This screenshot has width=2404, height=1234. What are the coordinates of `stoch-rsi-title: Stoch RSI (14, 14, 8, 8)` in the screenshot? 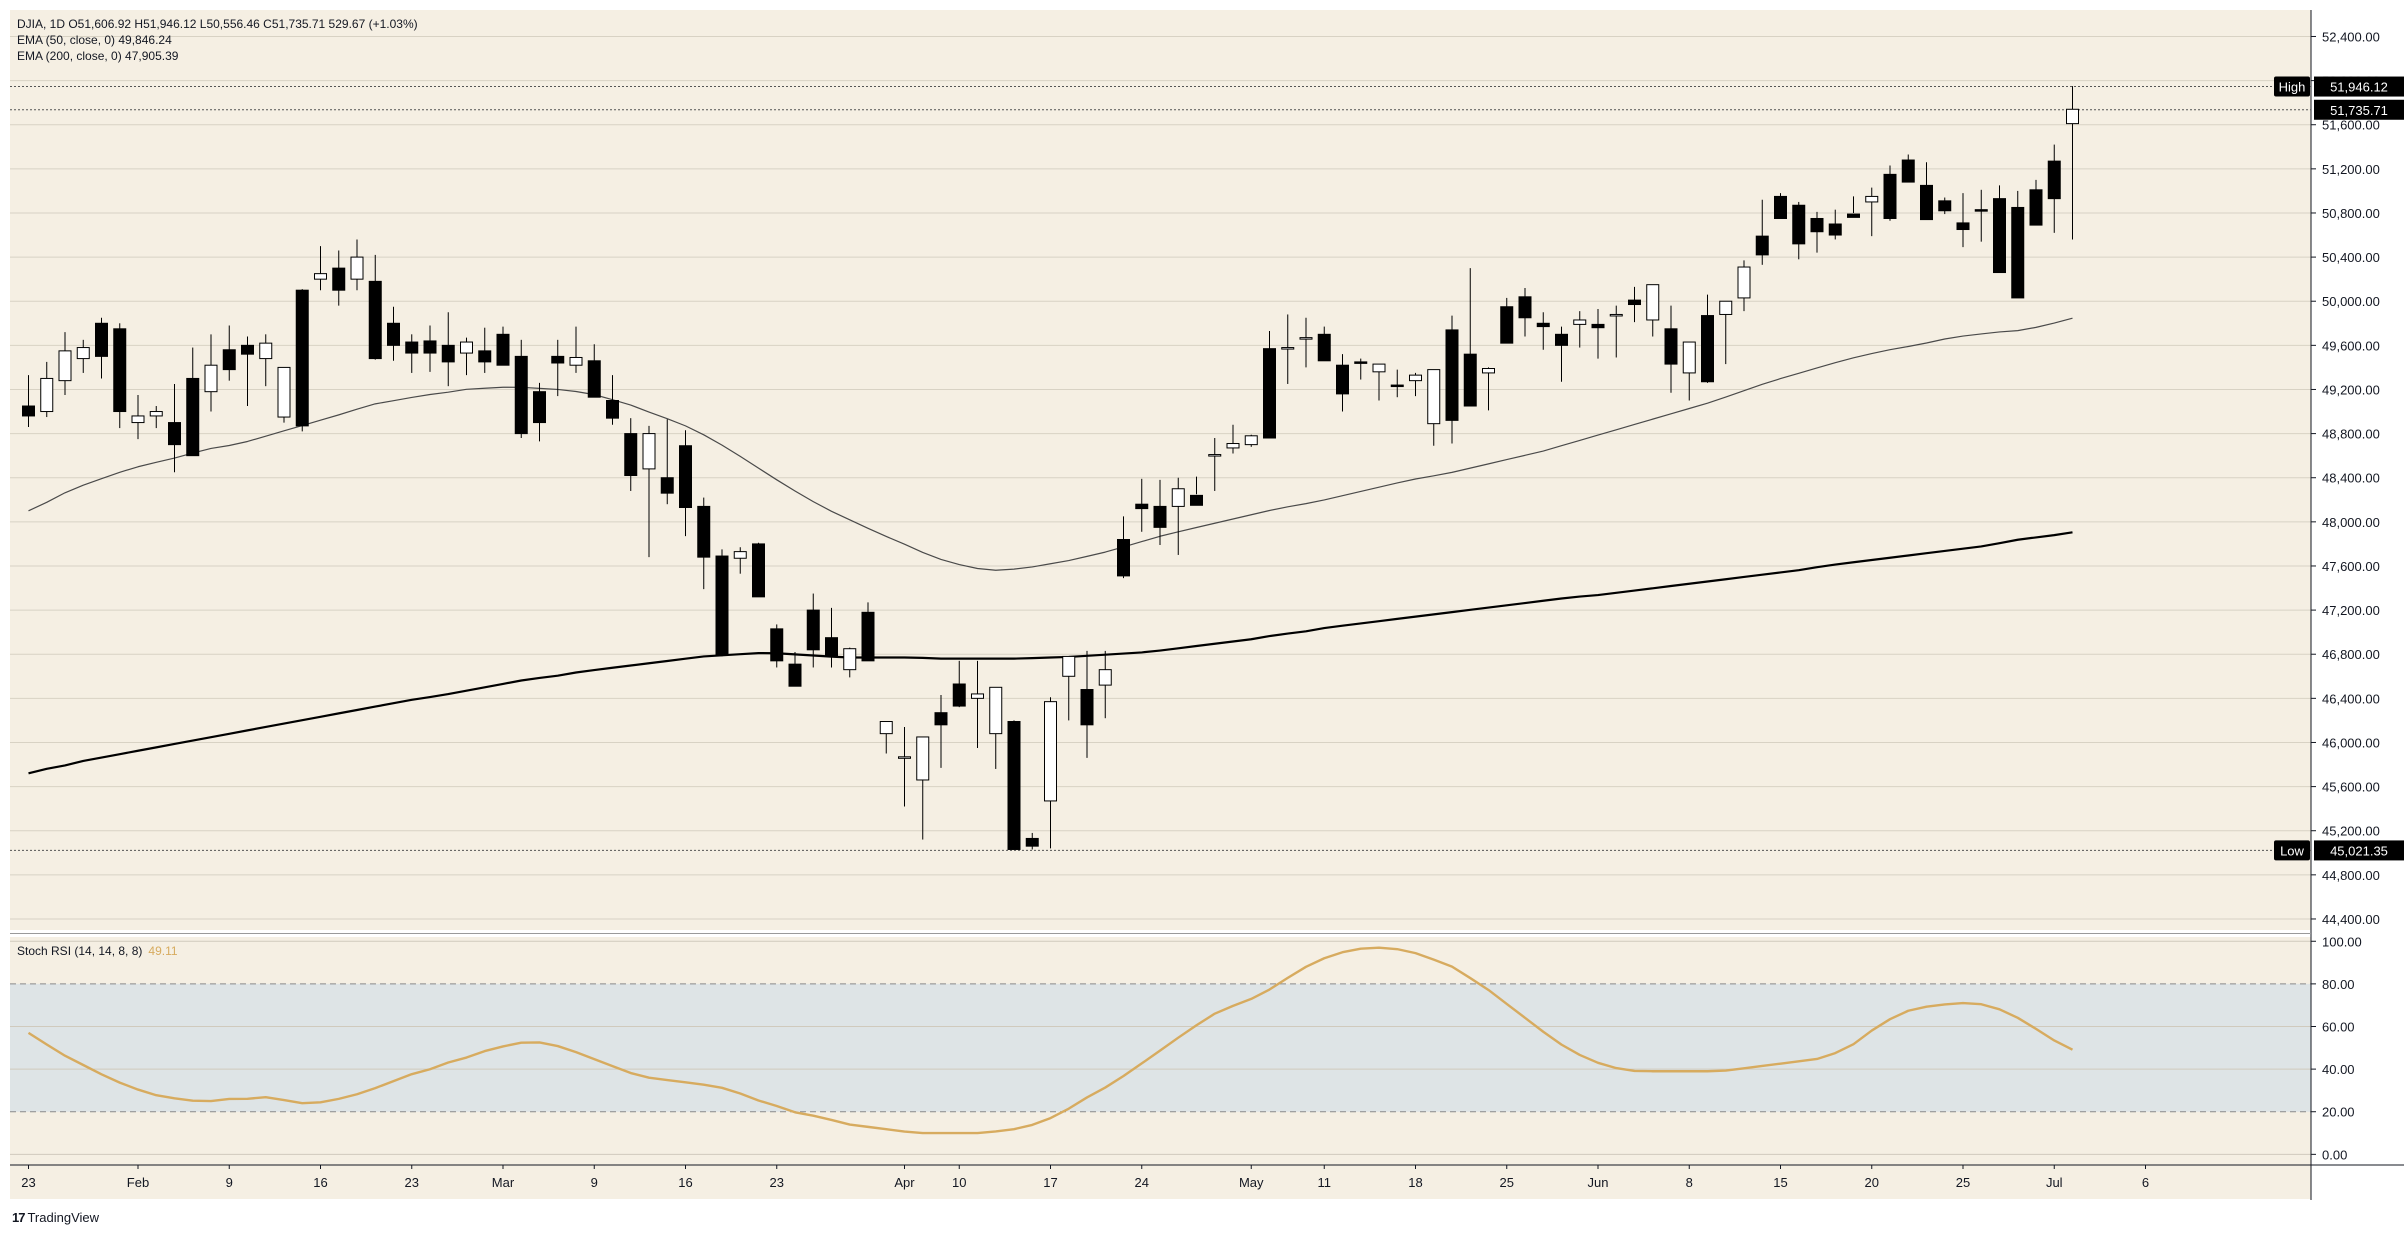 It's located at (80, 951).